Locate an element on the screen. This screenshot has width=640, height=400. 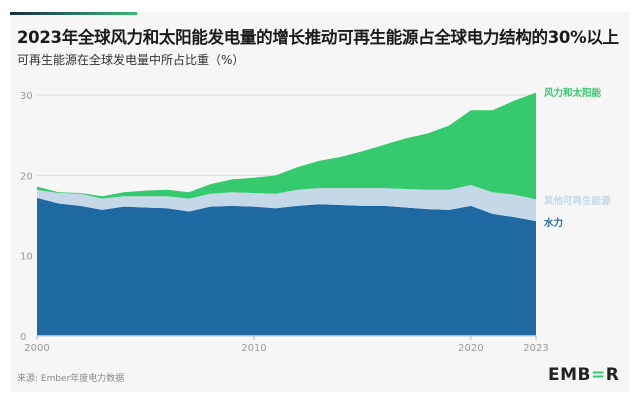
ember-logo: EMB=R is located at coordinates (584, 375).